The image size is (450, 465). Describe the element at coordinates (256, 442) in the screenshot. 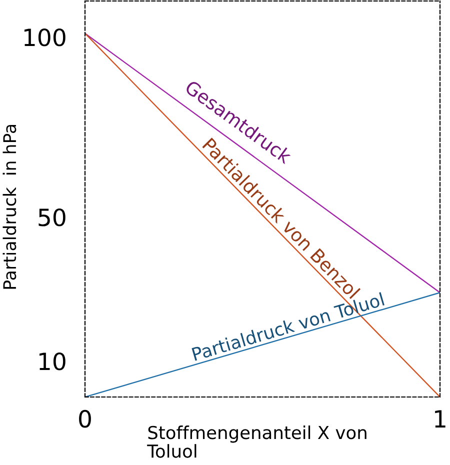

I see `x-axis-title: Stoffmengenanteil X von Toluol` at that location.